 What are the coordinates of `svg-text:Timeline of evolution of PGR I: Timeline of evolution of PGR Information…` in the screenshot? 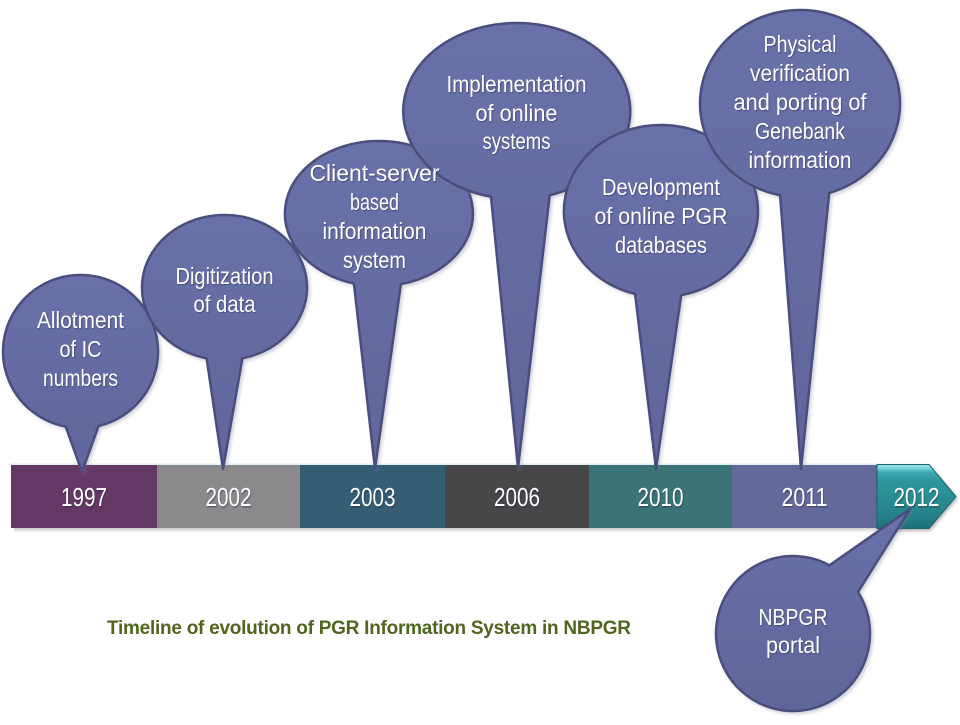 It's located at (369, 628).